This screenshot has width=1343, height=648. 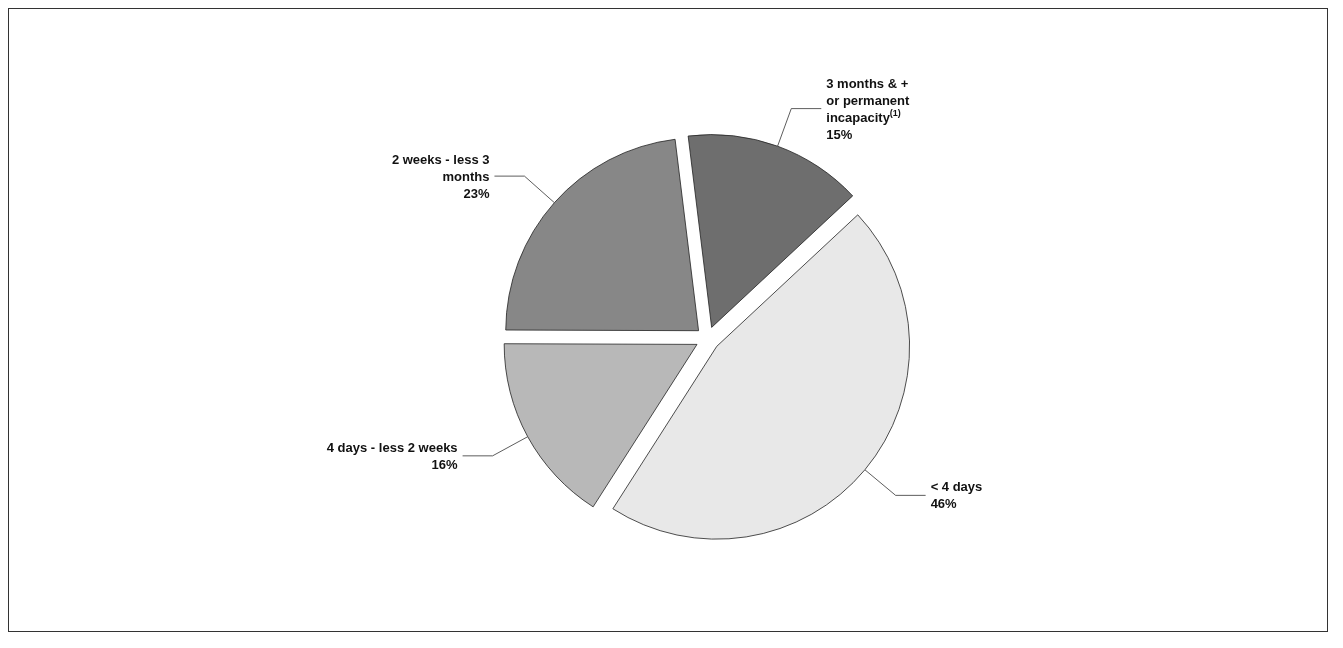 What do you see at coordinates (839, 134) in the screenshot?
I see `data-label: 15%` at bounding box center [839, 134].